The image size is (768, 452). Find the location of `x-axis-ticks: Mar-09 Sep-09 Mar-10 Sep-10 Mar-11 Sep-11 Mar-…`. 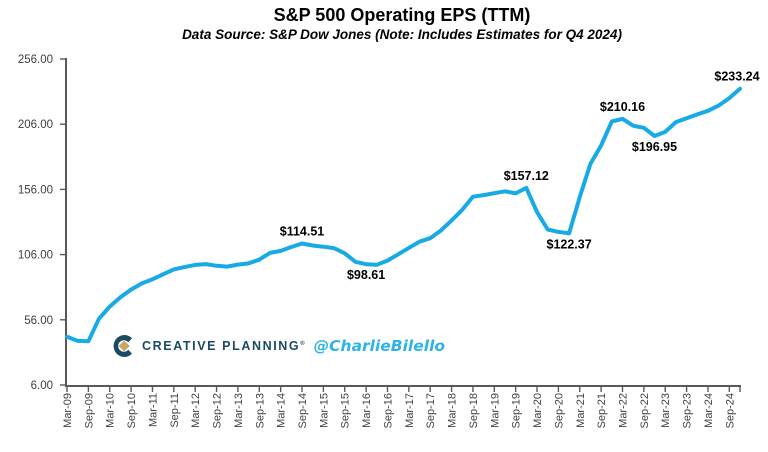

x-axis-ticks: Mar-09 Sep-09 Mar-10 Sep-10 Mar-11 Sep-11 Mar-… is located at coordinates (401, 407).